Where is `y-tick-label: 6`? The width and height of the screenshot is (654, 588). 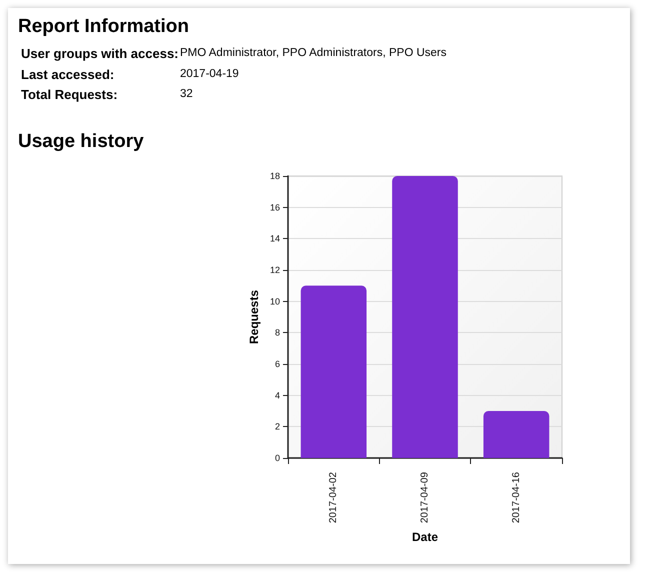 y-tick-label: 6 is located at coordinates (277, 364).